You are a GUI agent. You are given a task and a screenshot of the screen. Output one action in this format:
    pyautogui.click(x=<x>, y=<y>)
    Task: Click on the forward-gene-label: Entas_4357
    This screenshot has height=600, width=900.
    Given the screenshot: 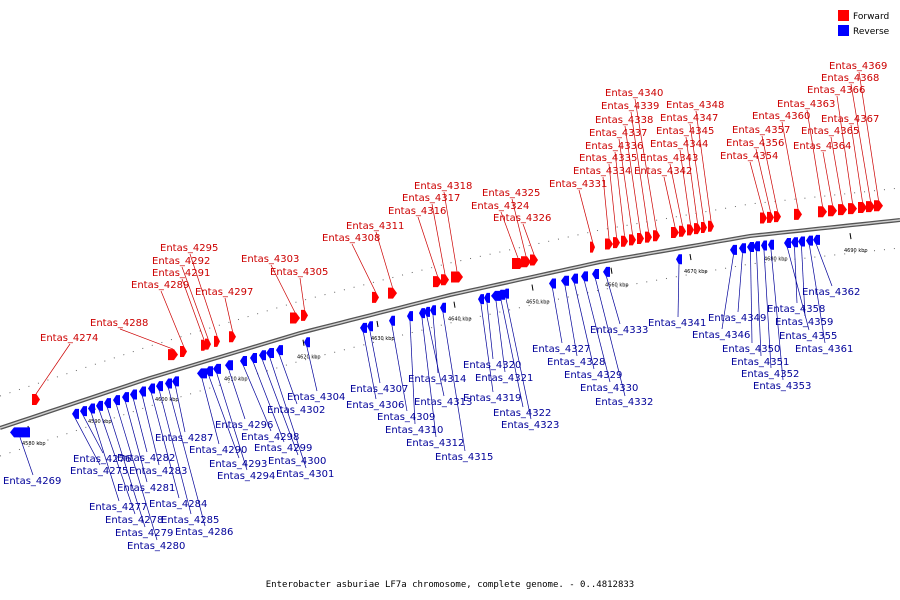 What is the action you would take?
    pyautogui.click(x=761, y=130)
    